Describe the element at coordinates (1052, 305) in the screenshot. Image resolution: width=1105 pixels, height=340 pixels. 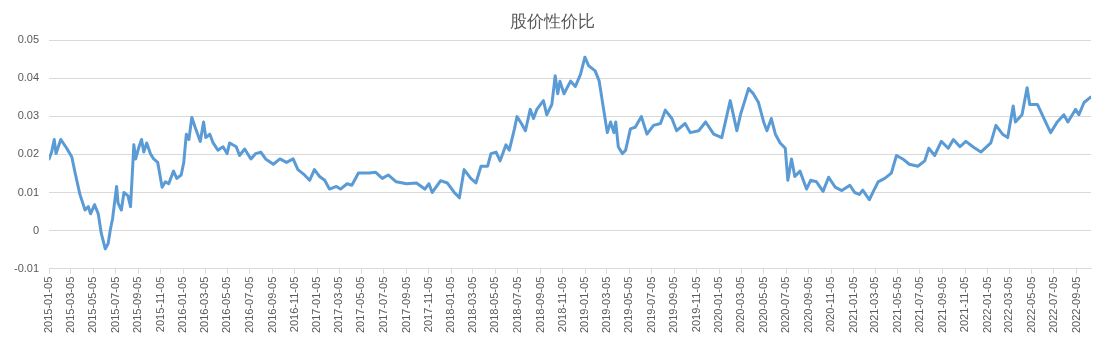
I see `x-tick-label: 2022-07-05` at that location.